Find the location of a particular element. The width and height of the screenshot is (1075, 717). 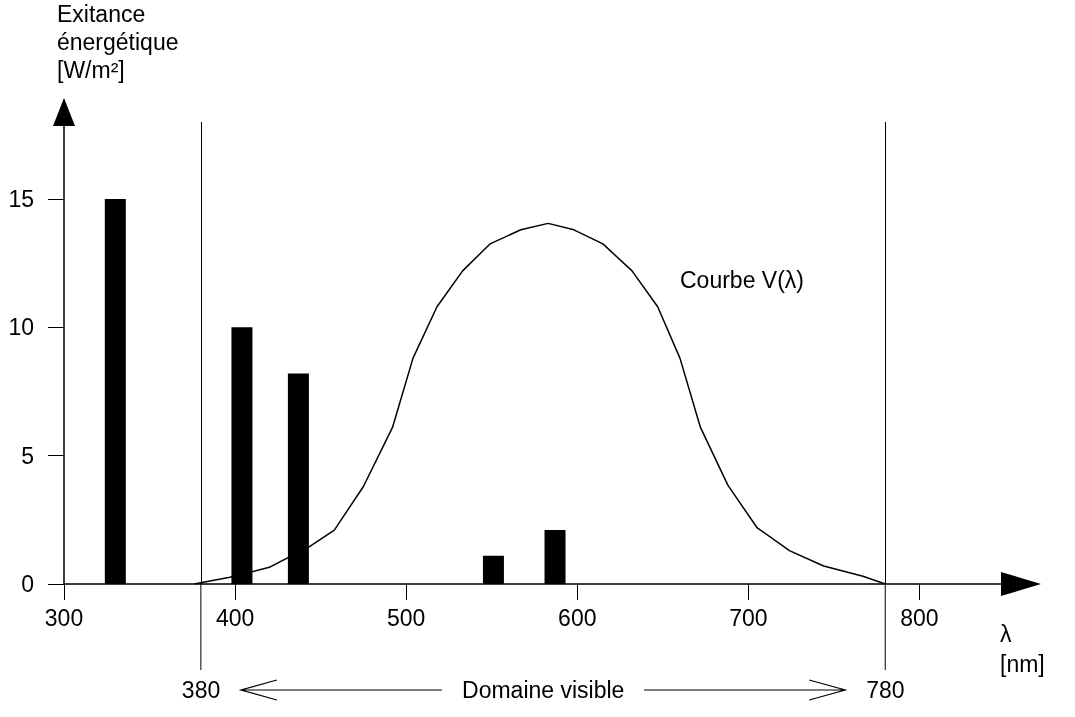

x-tick-label: 300 is located at coordinates (64, 617).